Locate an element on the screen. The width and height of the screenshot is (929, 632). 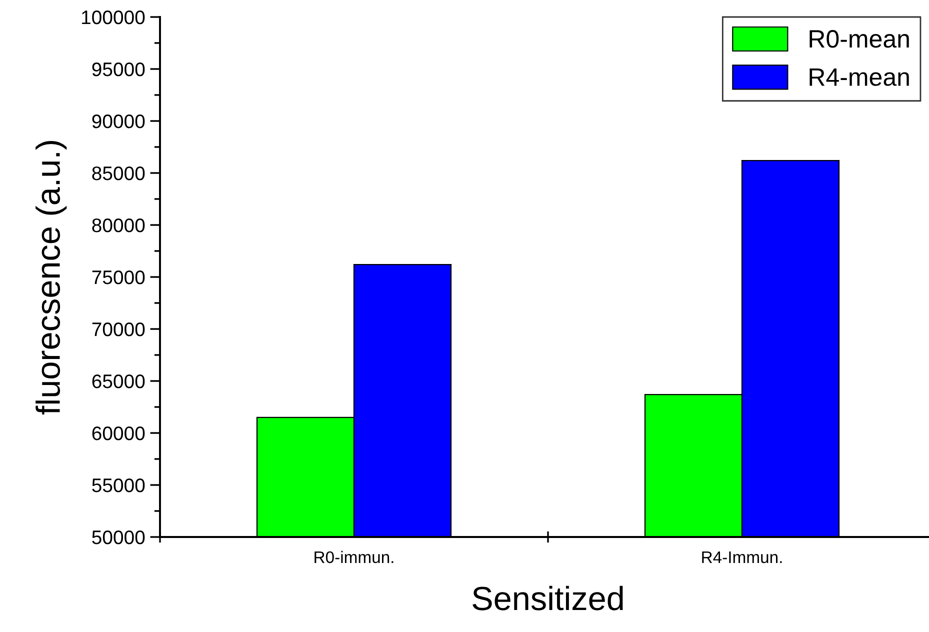
y-tick-label: 95000 is located at coordinates (118, 69).